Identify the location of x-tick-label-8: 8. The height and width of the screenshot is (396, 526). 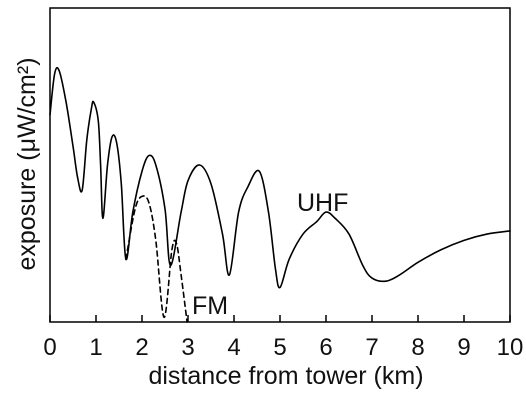
(417, 347).